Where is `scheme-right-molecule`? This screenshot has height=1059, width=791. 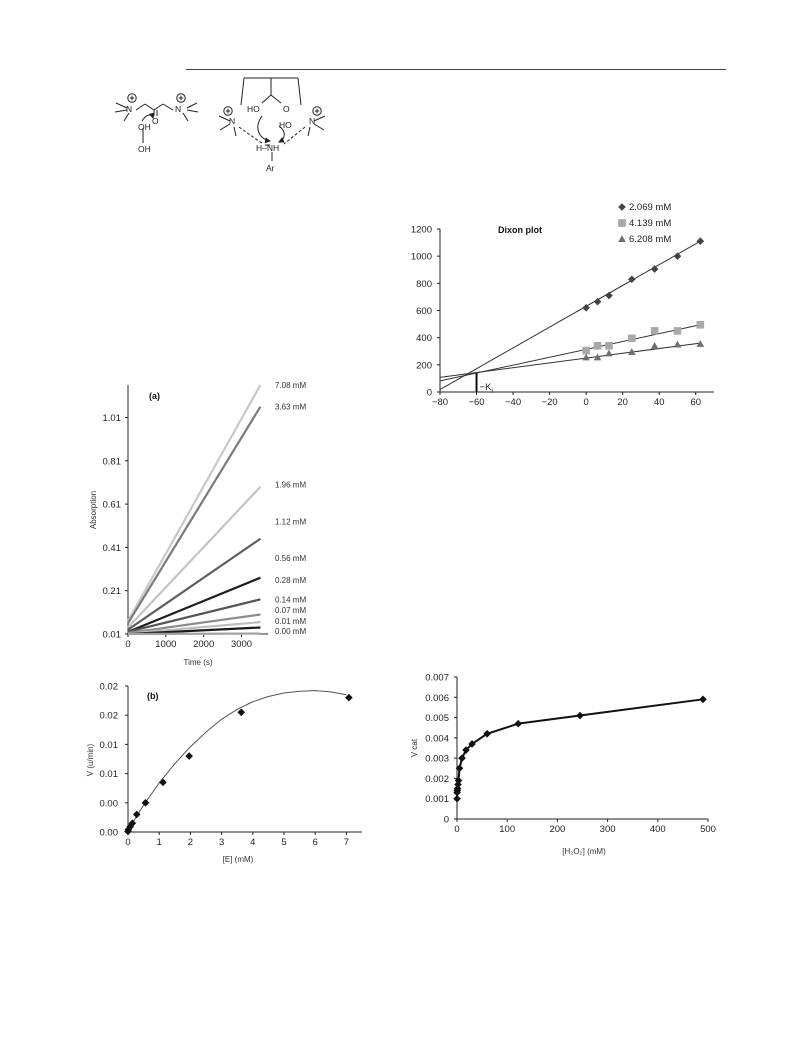
scheme-right-molecule is located at coordinates (272, 119).